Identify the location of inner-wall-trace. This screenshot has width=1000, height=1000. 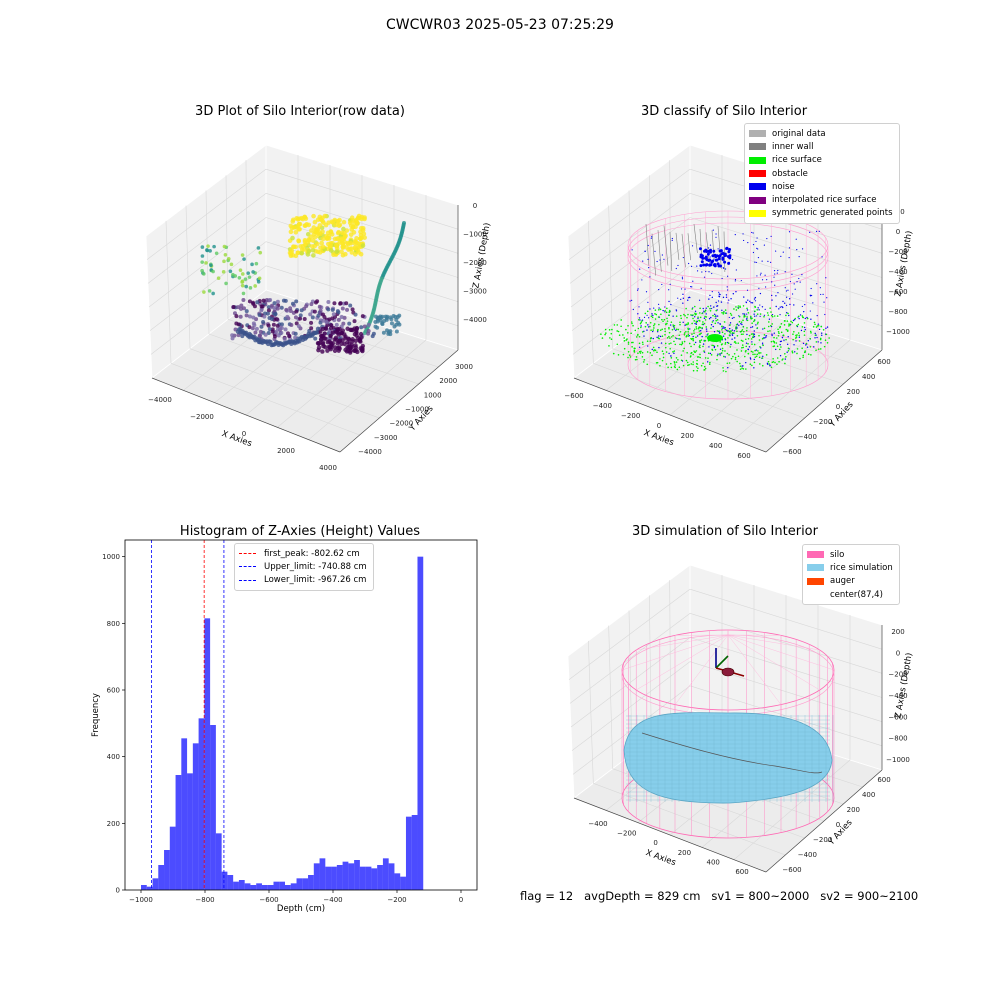
(671, 251).